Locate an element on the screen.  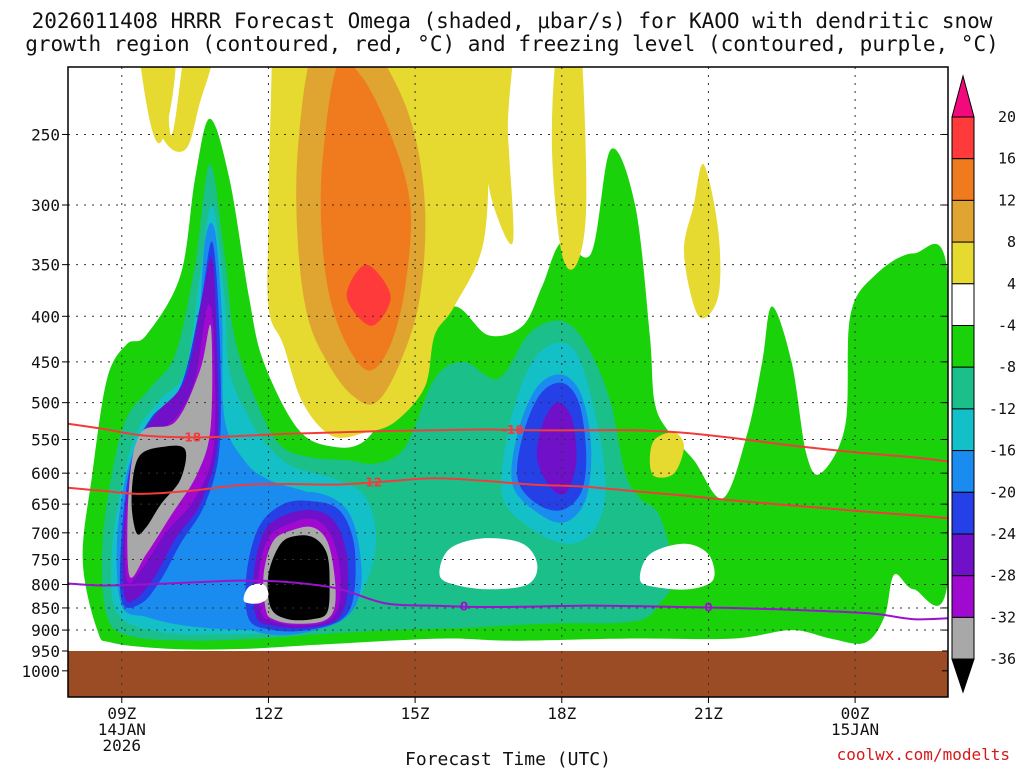
omega-region-e1-level--4 is located at coordinates (488, 564).